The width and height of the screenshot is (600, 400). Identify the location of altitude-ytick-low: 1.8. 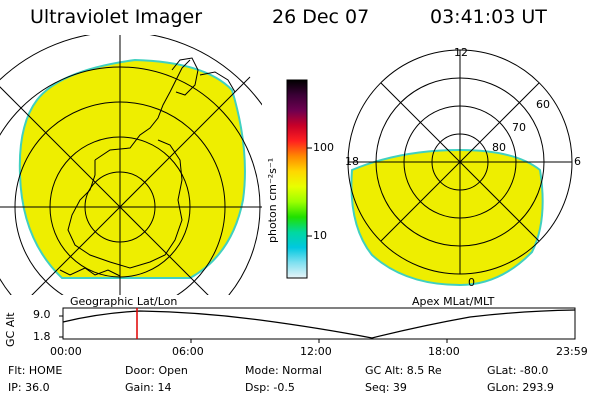
(42, 336).